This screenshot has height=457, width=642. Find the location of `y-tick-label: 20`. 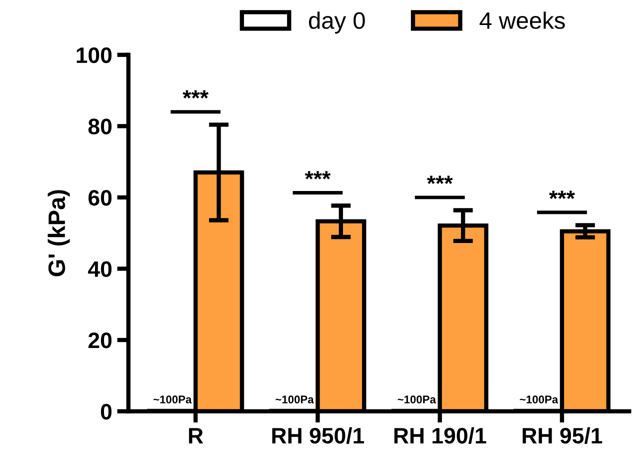

y-tick-label: 20 is located at coordinates (100, 340).